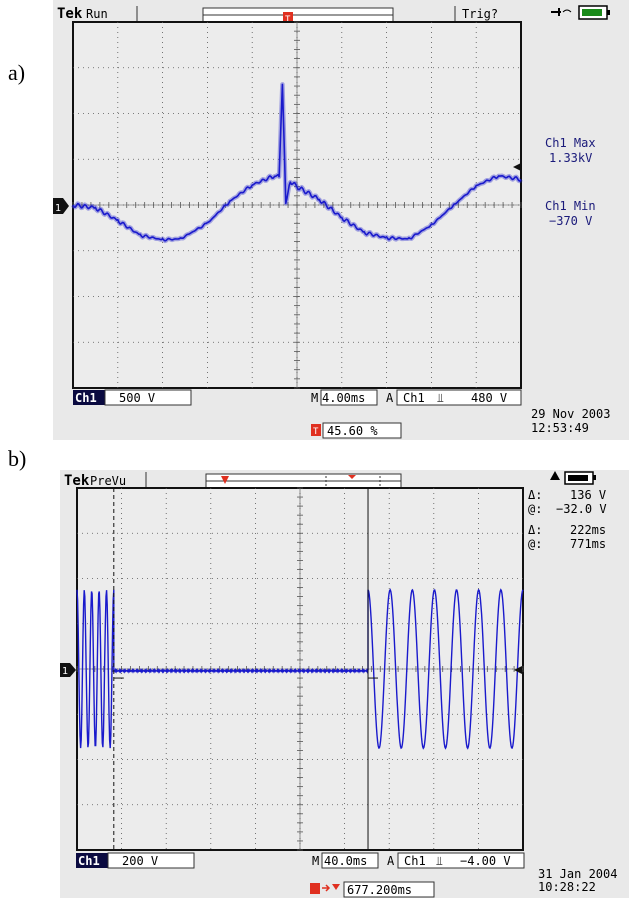  I want to click on waveform-a, so click(297, 163).